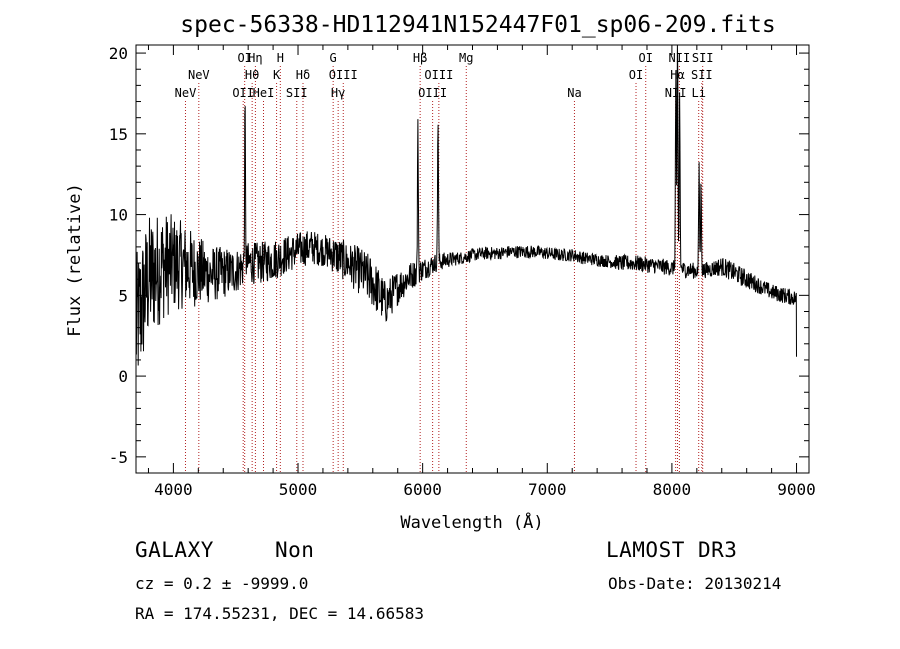 This screenshot has width=900, height=649. I want to click on line-label: NII, so click(680, 58).